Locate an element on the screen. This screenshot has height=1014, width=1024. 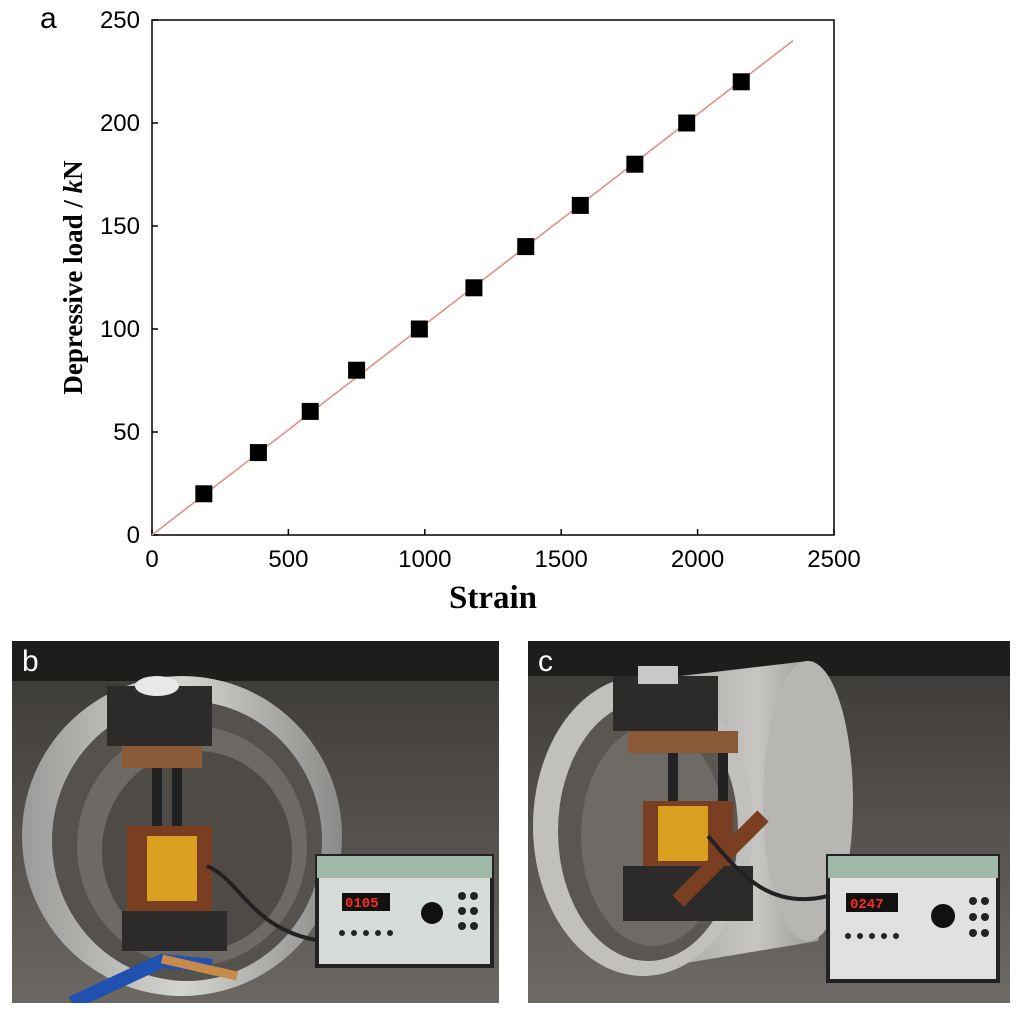
x-tick-label-1: 500 is located at coordinates (288, 559).